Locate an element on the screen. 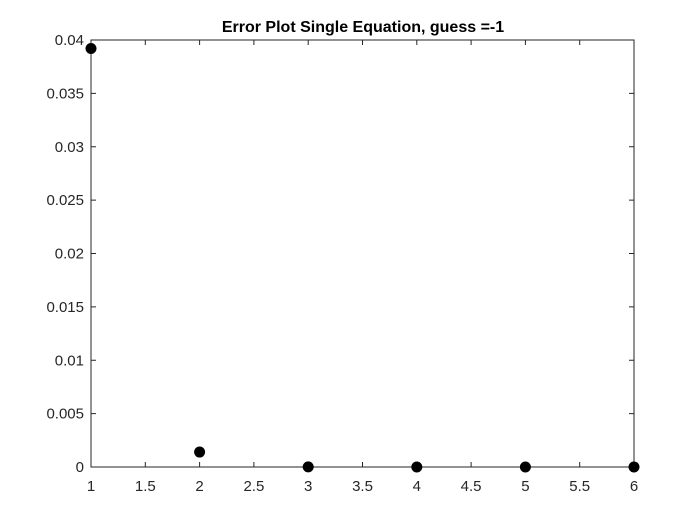 This screenshot has height=525, width=700. x-tick-label: 2.5 is located at coordinates (253, 486).